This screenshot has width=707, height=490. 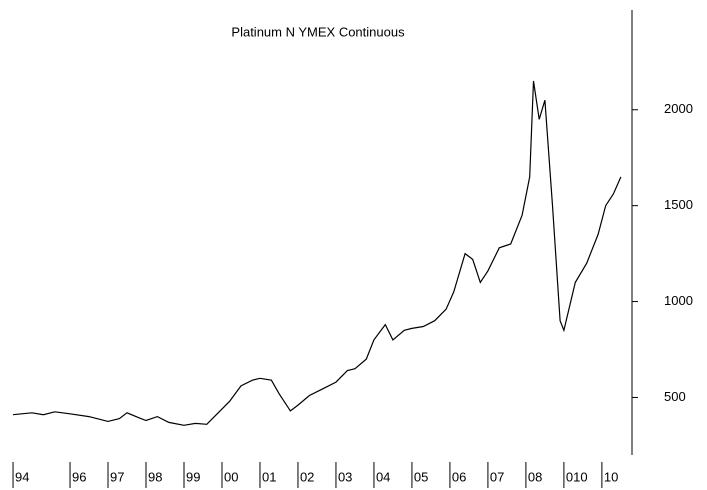 What do you see at coordinates (678, 204) in the screenshot?
I see `y-tick-label: 1500` at bounding box center [678, 204].